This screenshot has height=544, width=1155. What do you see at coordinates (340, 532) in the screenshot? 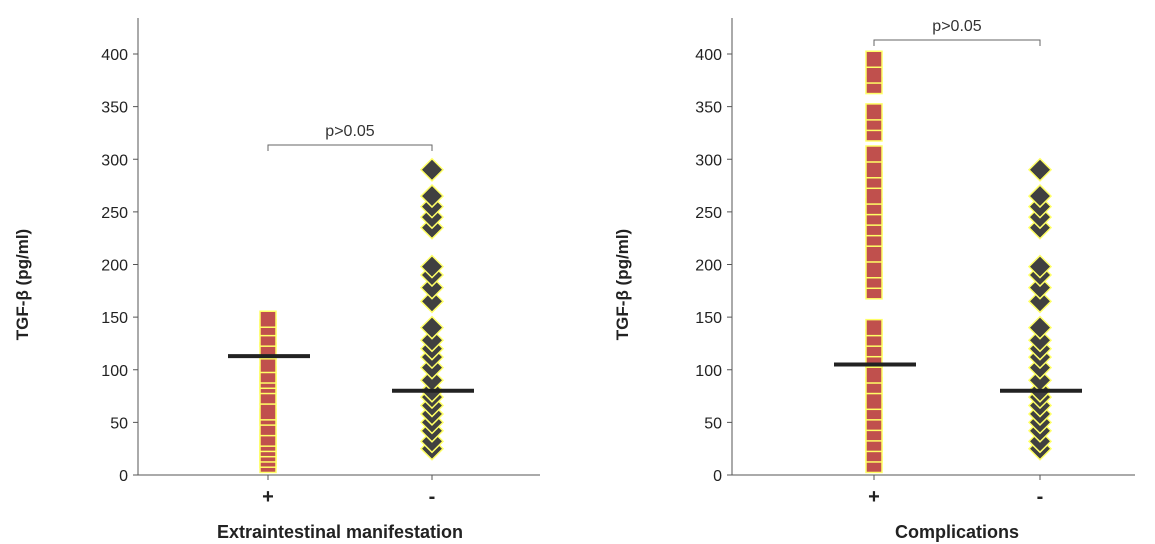
I see `x-axis-title: Extraintestinal manifestation` at bounding box center [340, 532].